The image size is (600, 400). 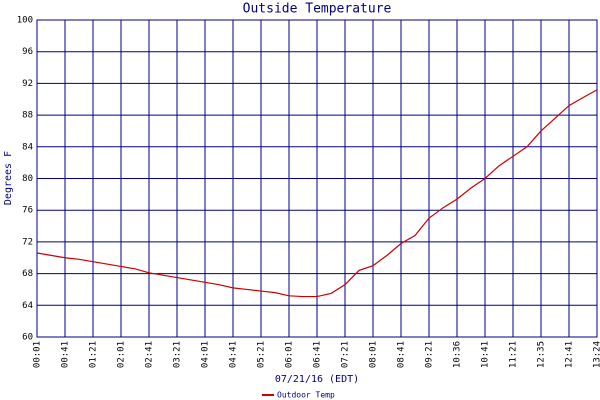 I want to click on y-tick-label: 84, so click(x=27, y=147).